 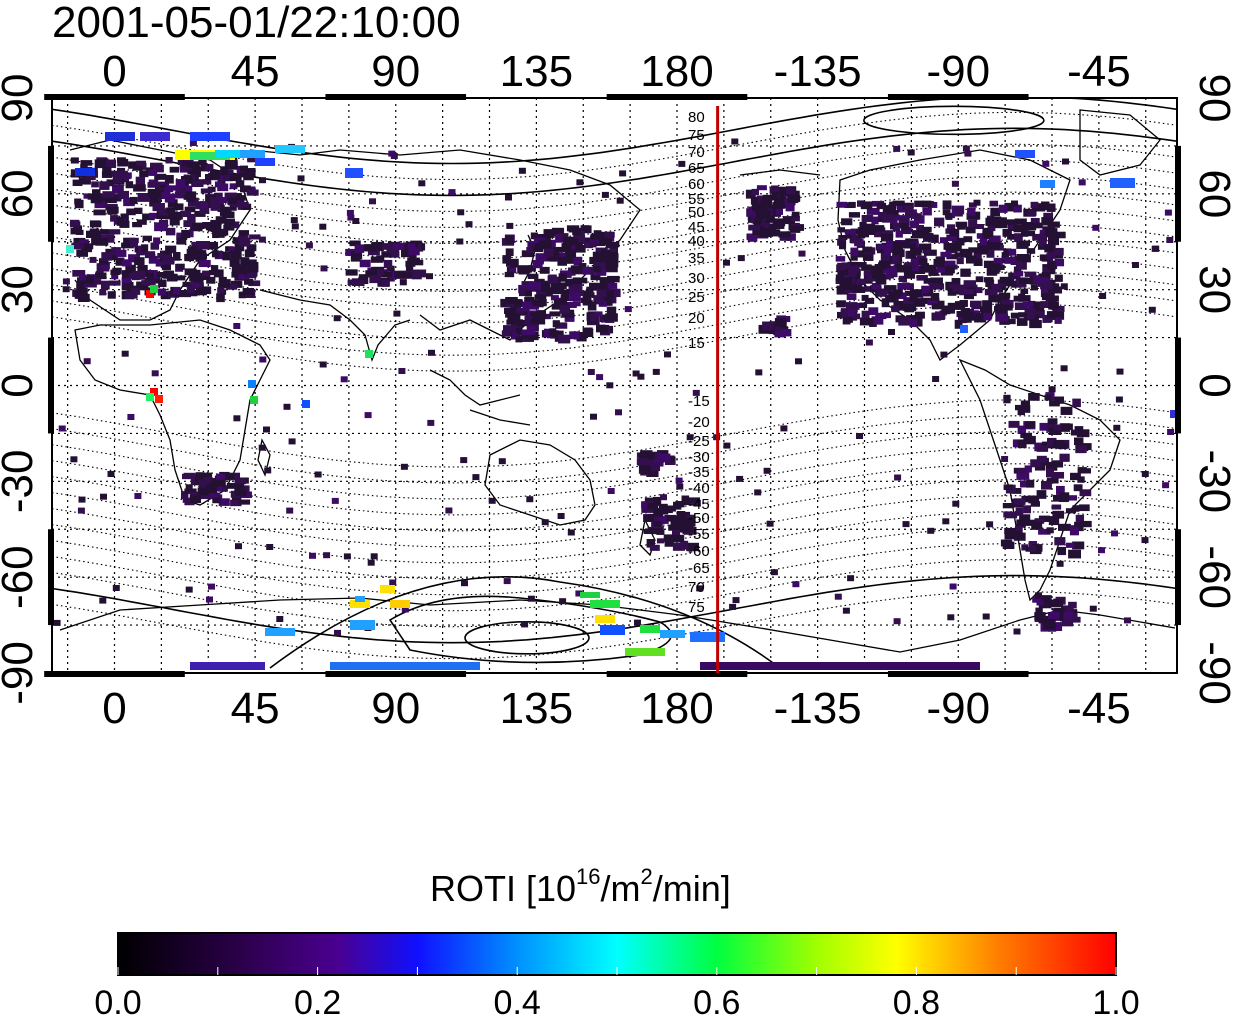 What do you see at coordinates (396, 97) in the screenshot?
I see `top-frame-segment` at bounding box center [396, 97].